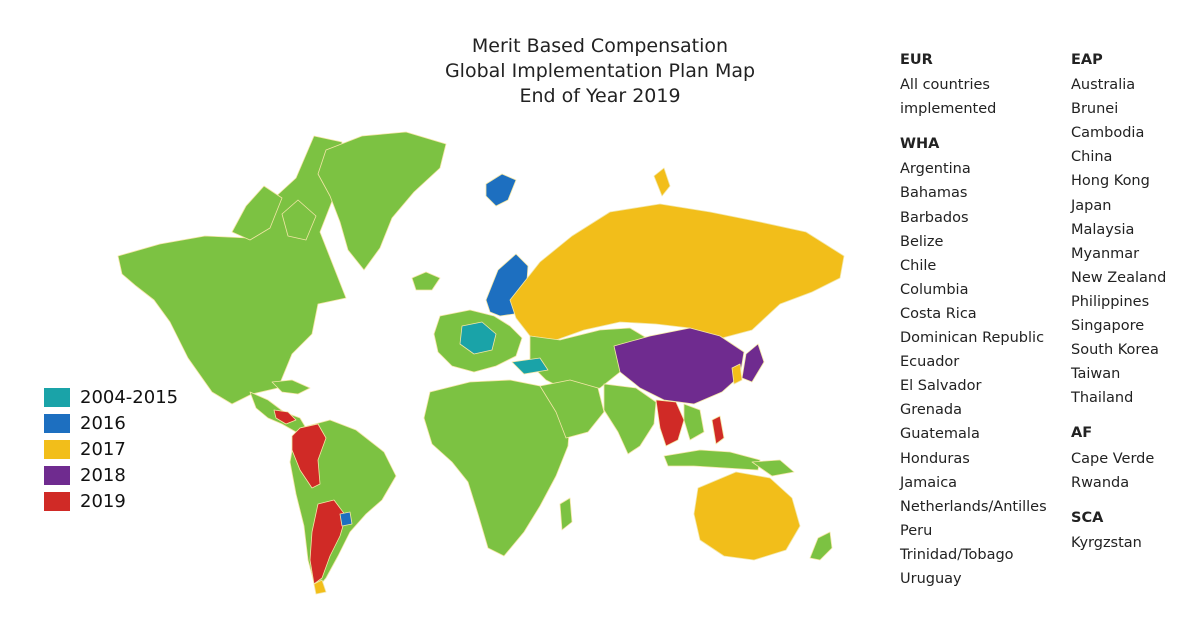  What do you see at coordinates (694, 422) in the screenshot?
I see `indochina` at bounding box center [694, 422].